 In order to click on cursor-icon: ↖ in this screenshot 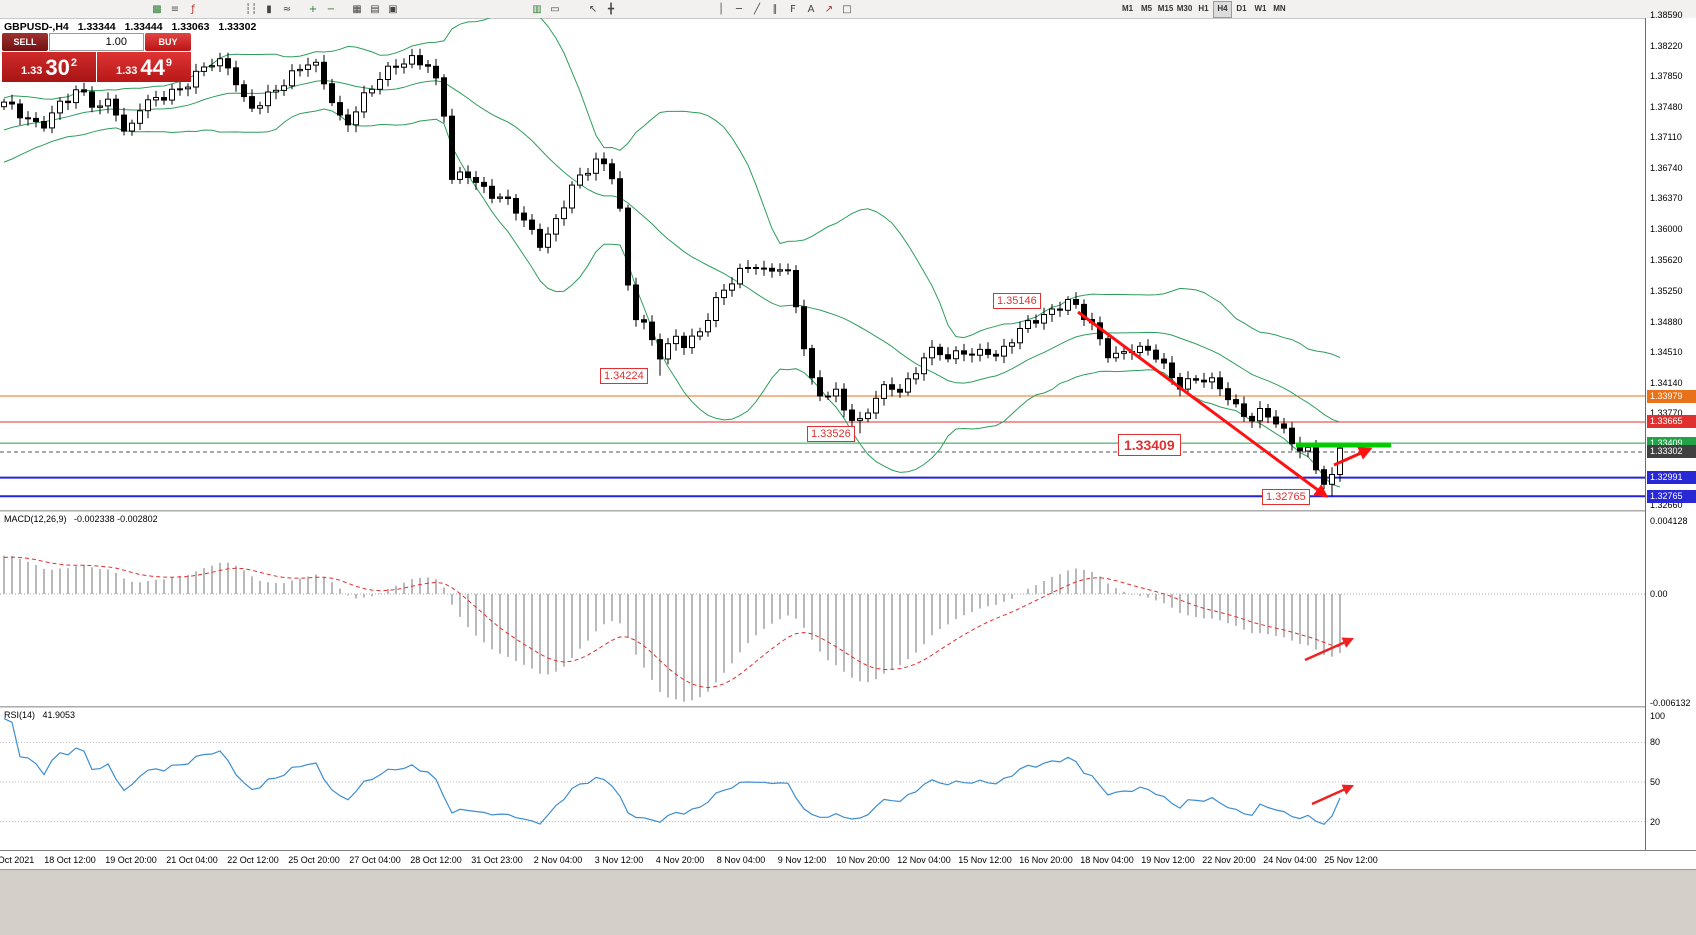, I will do `click(593, 9)`.